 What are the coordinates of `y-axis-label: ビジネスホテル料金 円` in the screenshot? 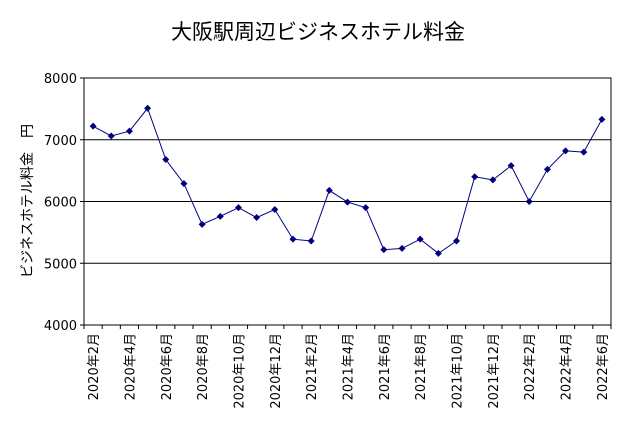 It's located at (28, 201).